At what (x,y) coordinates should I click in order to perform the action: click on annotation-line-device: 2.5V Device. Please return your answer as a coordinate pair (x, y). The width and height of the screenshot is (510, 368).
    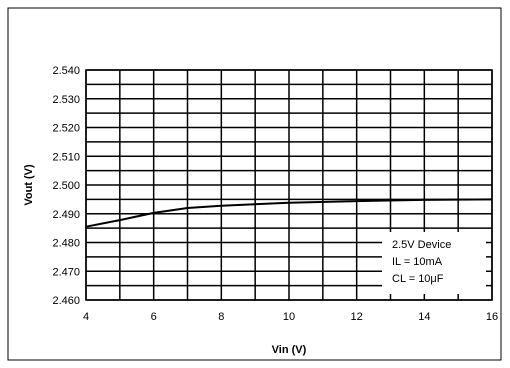
    Looking at the image, I should click on (421, 245).